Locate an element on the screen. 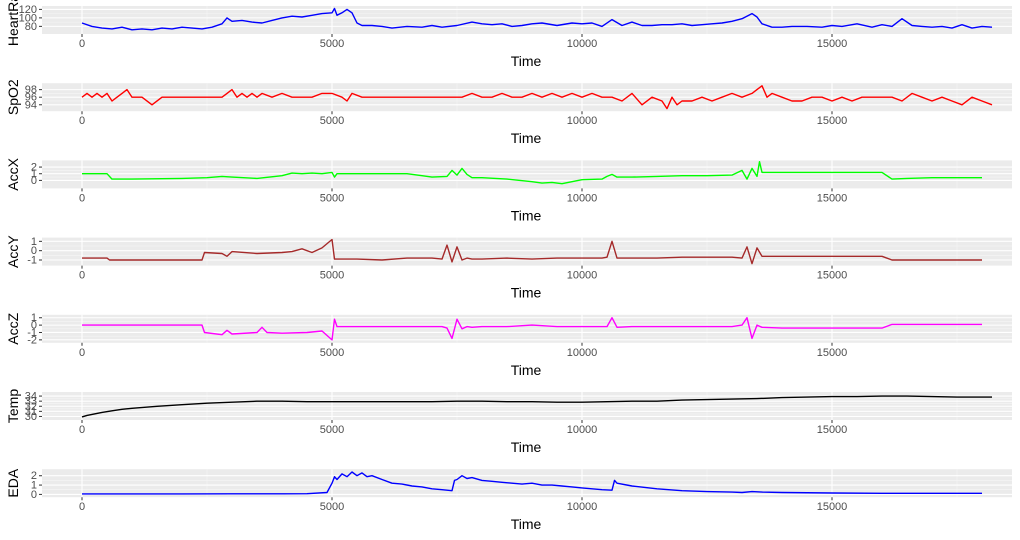  y-tick-label: 30 is located at coordinates (31, 417).